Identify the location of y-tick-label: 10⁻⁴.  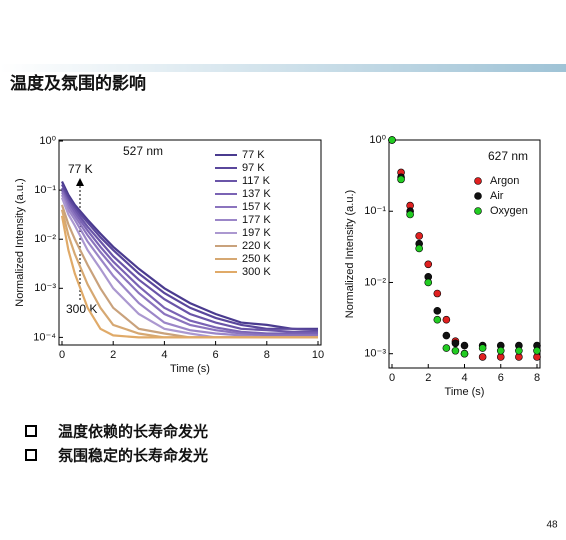
(44, 337).